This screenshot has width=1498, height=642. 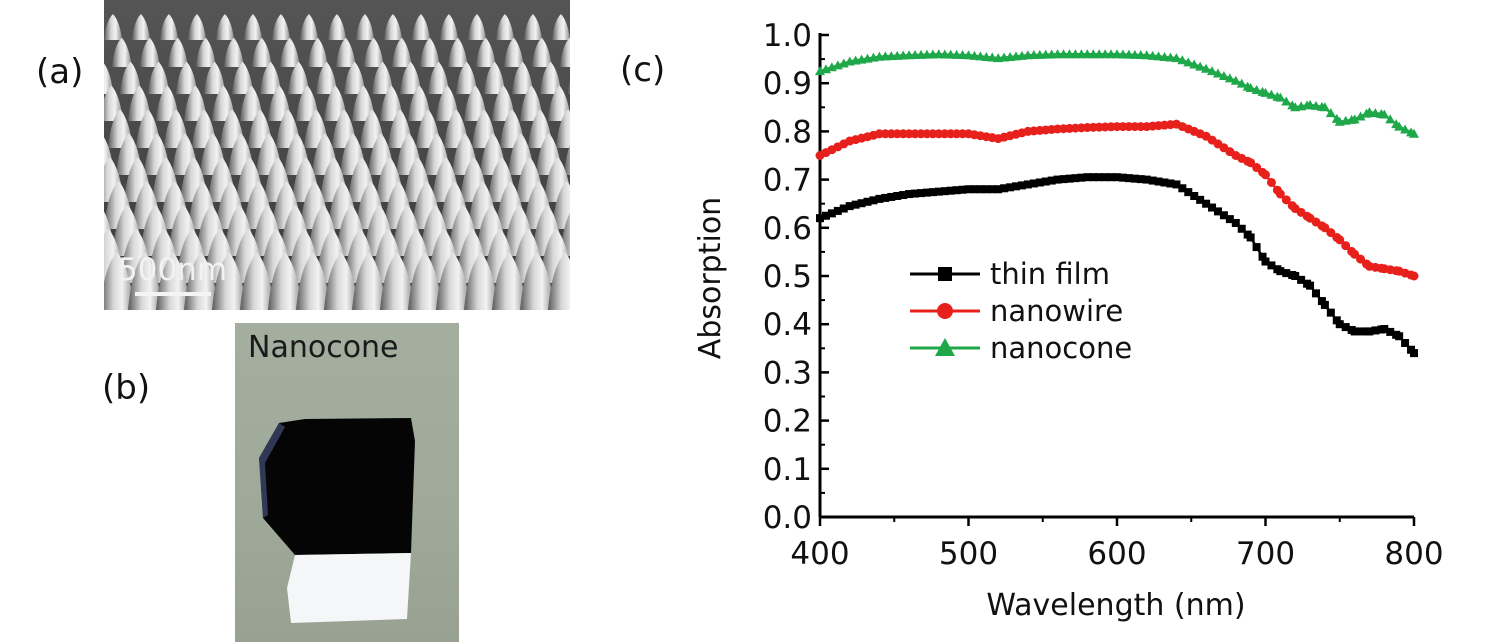 I want to click on legend: thin film nanowire nanocone, so click(x=1021, y=311).